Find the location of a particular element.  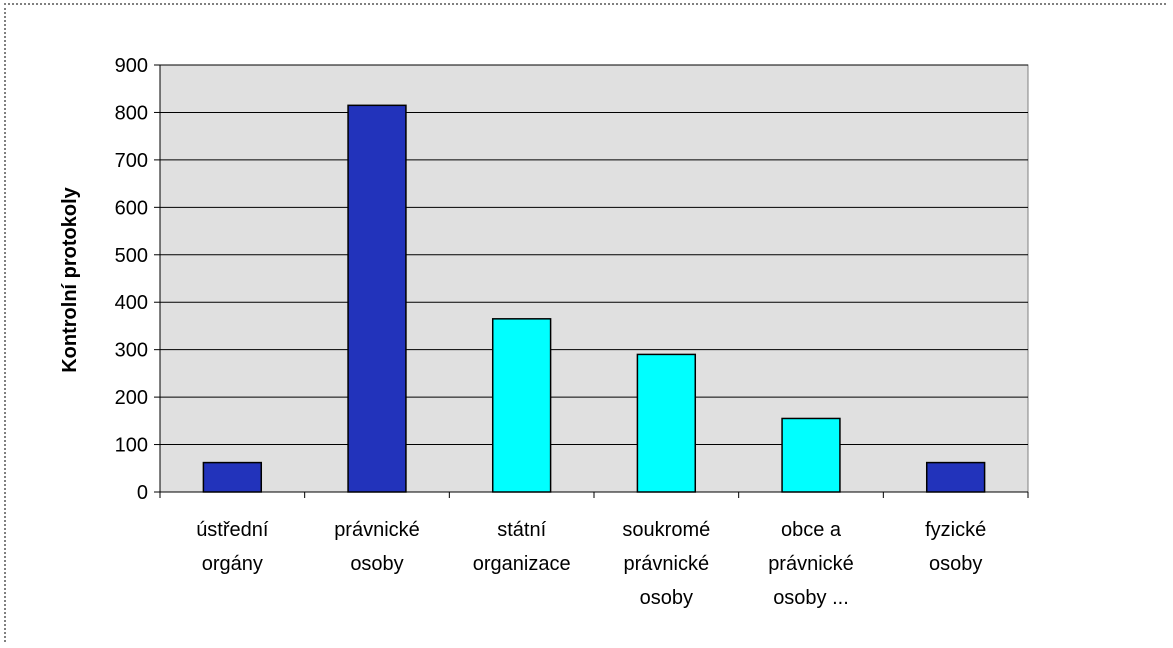

y-tick-label: 300 is located at coordinates (131, 351).